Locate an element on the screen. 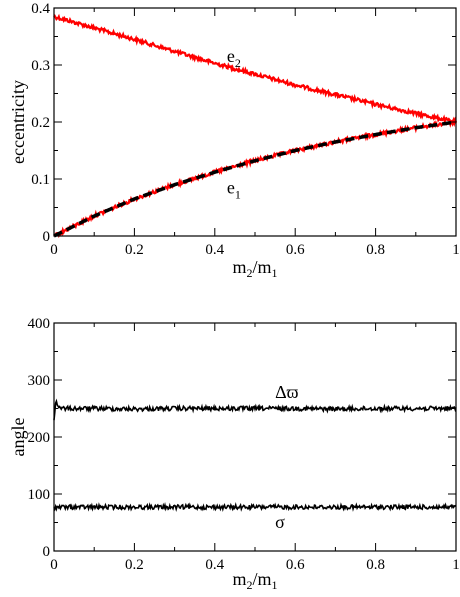 The height and width of the screenshot is (597, 460). y-tick-label: 0.3 is located at coordinates (40, 66).